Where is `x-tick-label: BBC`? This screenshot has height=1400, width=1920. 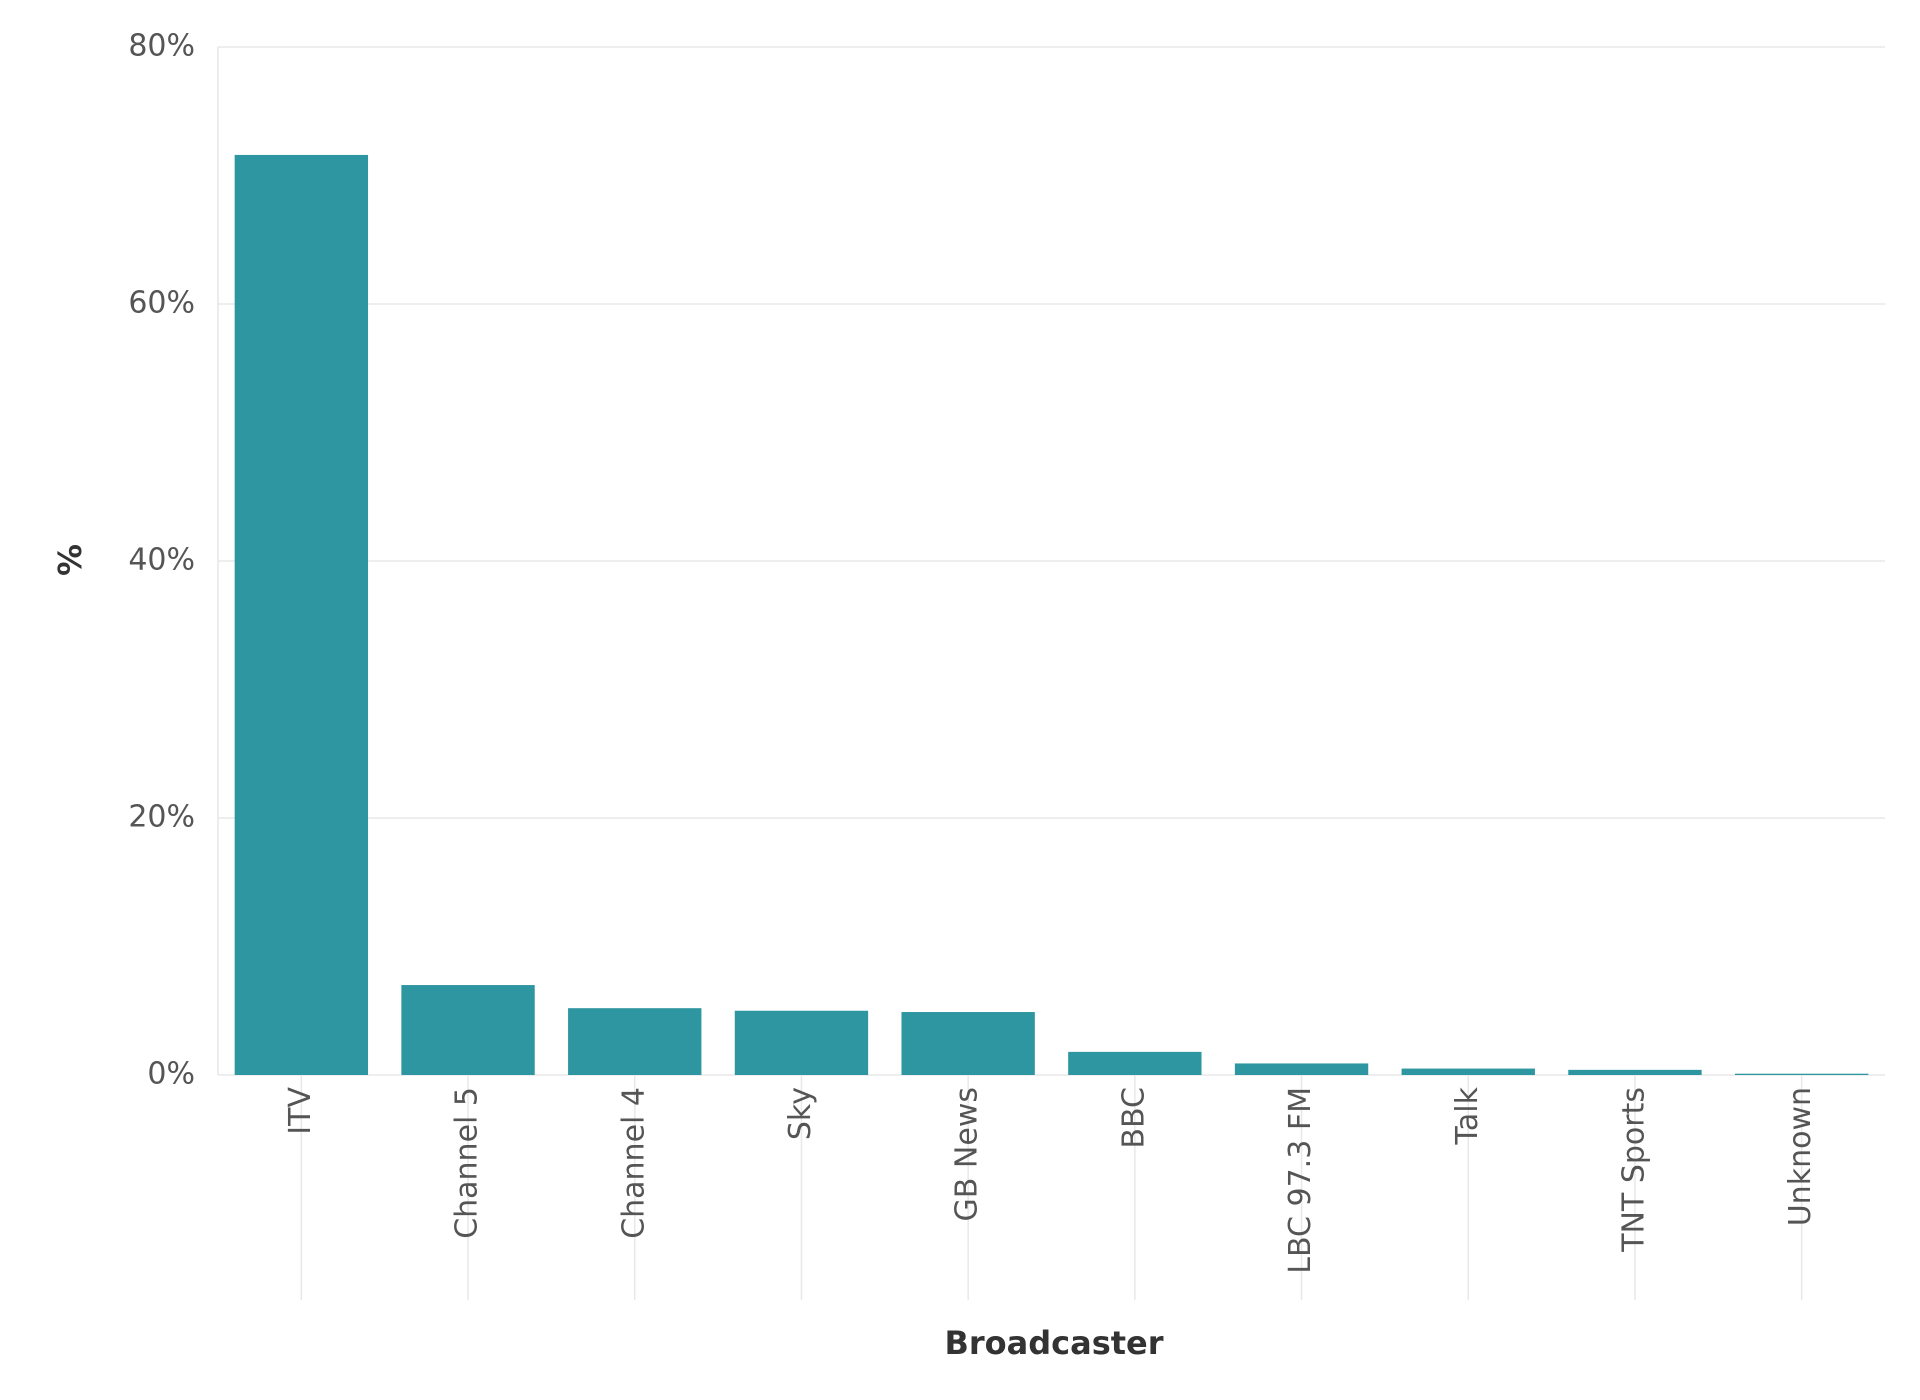
x-tick-label: BBC is located at coordinates (1133, 1118).